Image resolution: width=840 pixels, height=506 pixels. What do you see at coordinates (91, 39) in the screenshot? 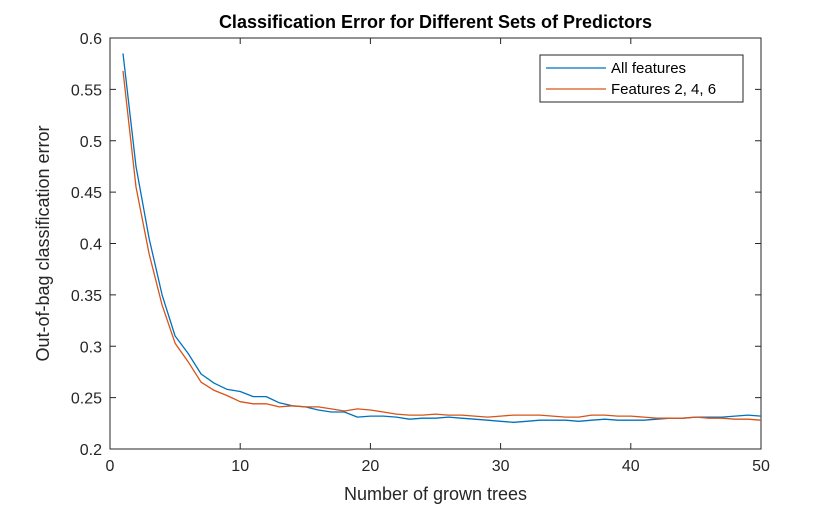
I see `y-tick-label: 0.6` at bounding box center [91, 39].